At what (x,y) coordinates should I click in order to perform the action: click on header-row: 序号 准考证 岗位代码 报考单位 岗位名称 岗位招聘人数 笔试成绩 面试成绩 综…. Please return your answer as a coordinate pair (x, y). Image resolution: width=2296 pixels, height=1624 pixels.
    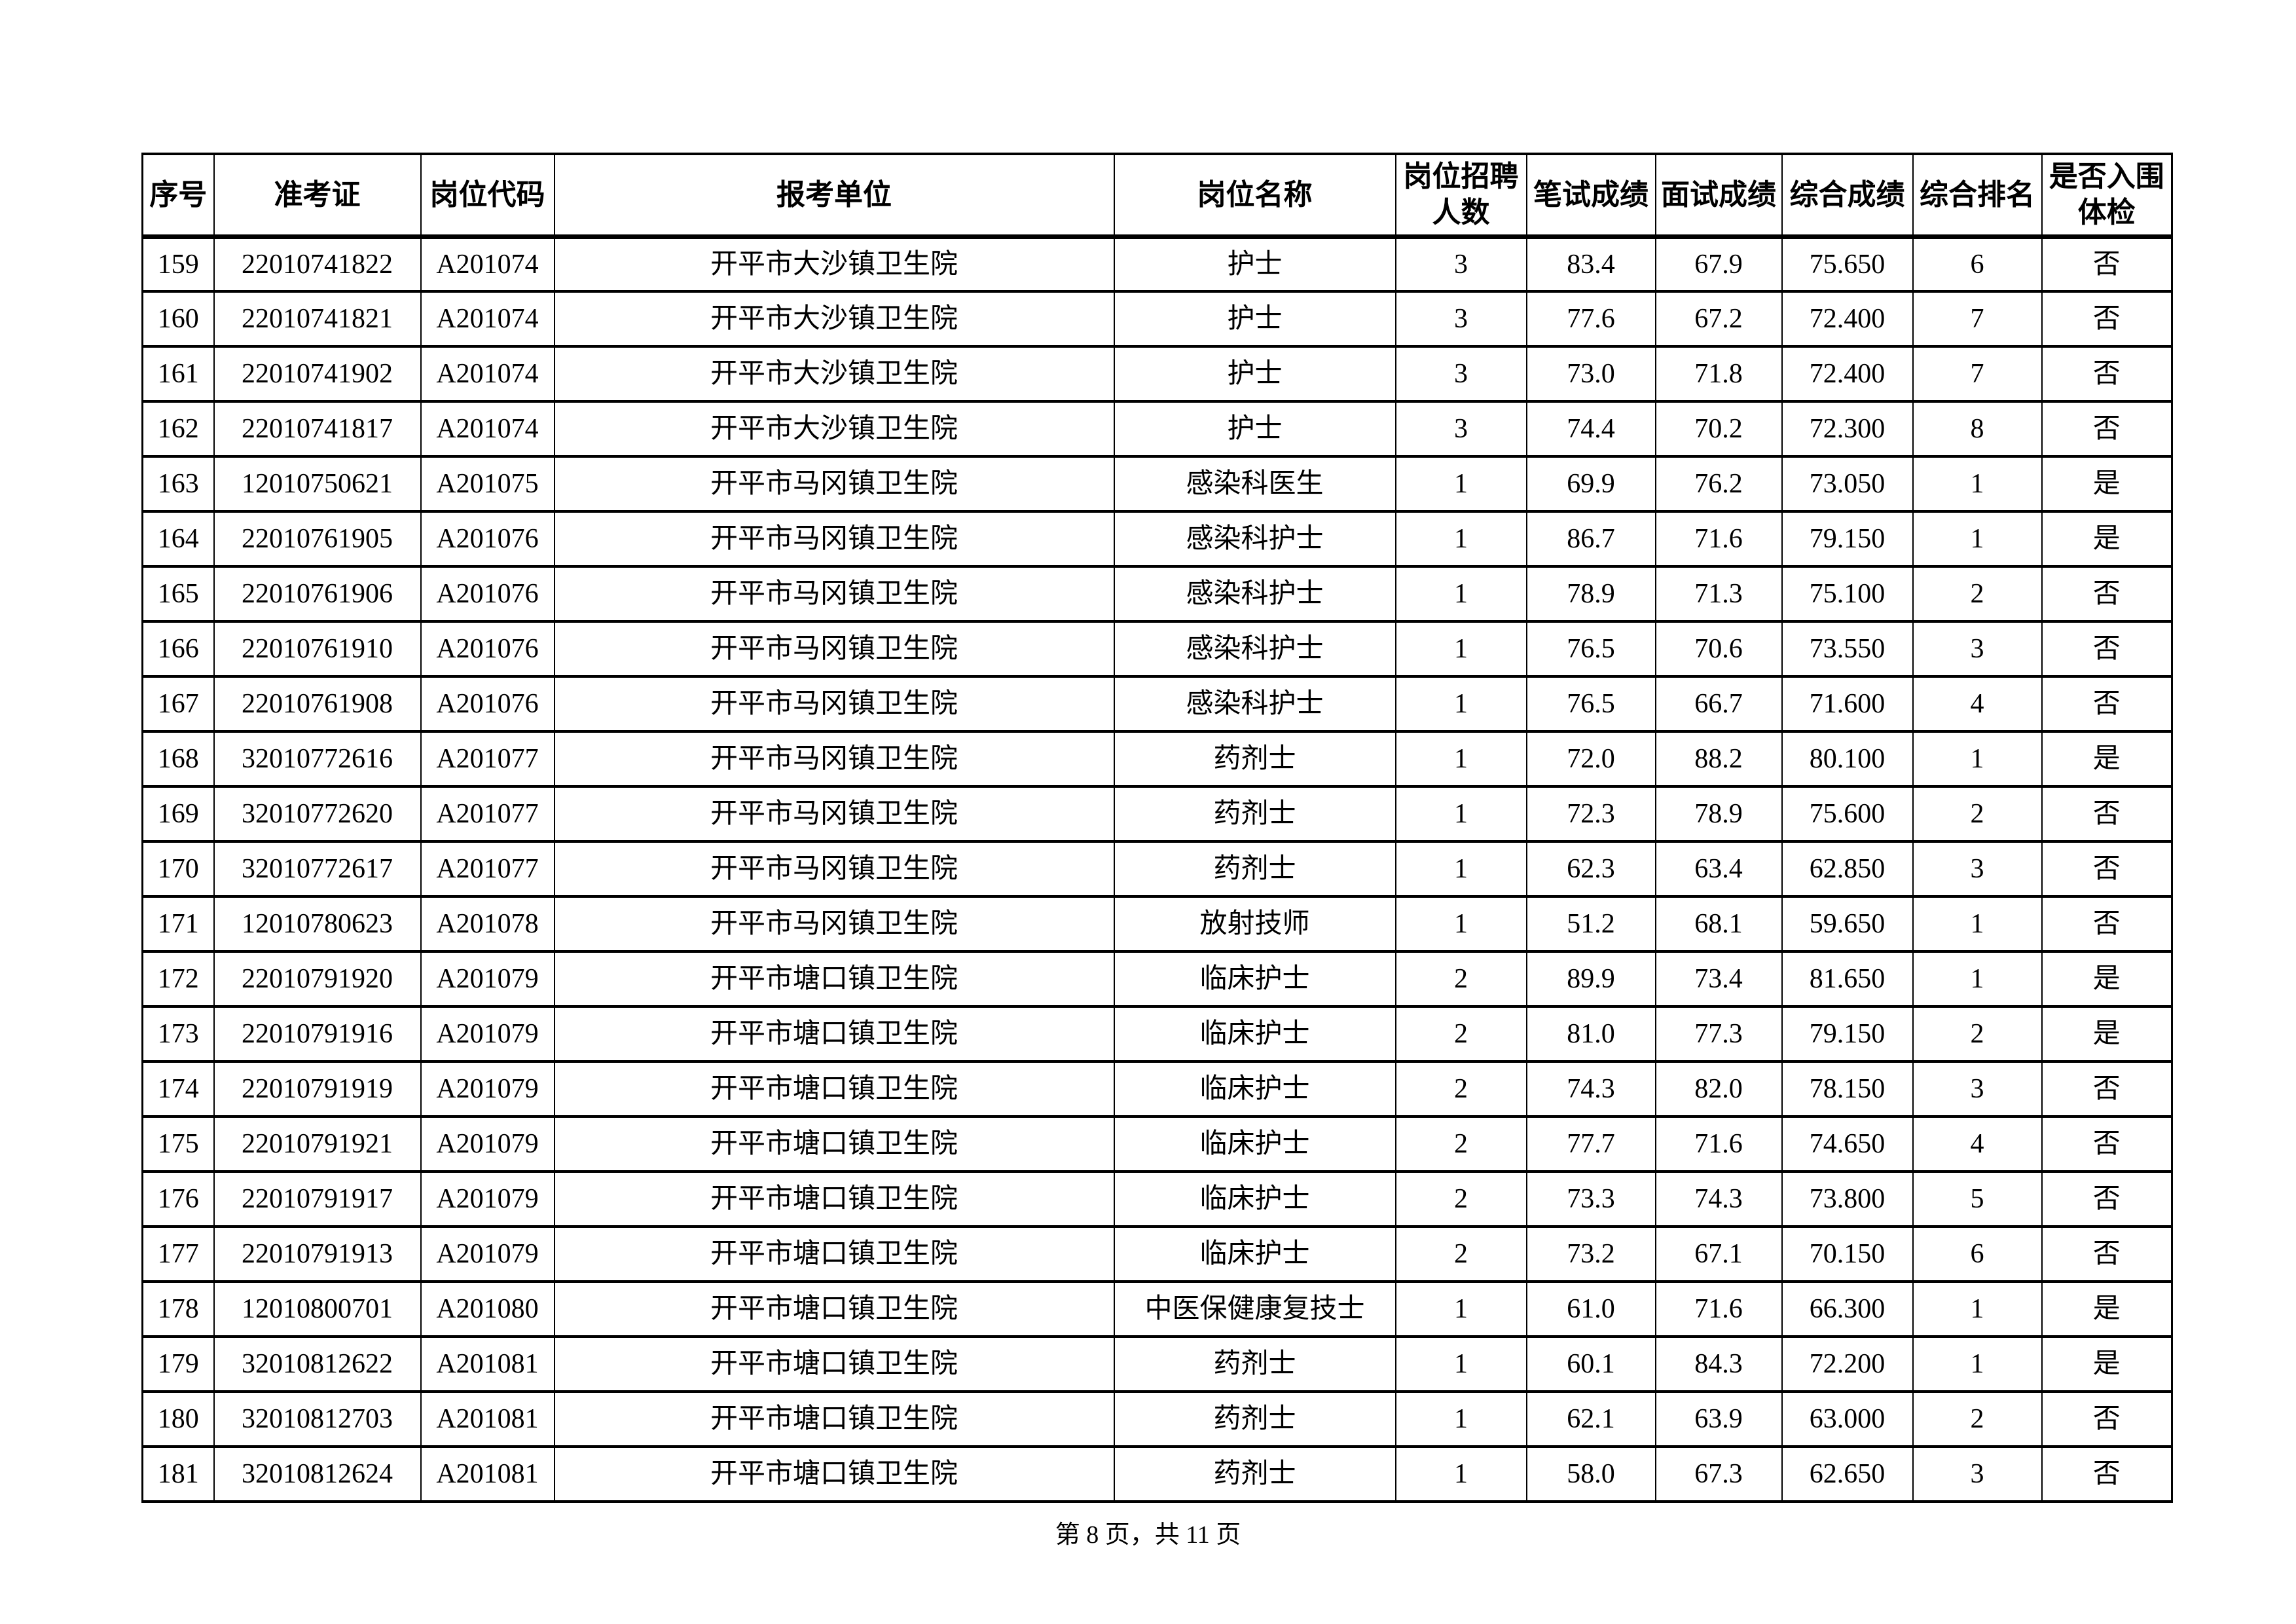
    Looking at the image, I should click on (1157, 196).